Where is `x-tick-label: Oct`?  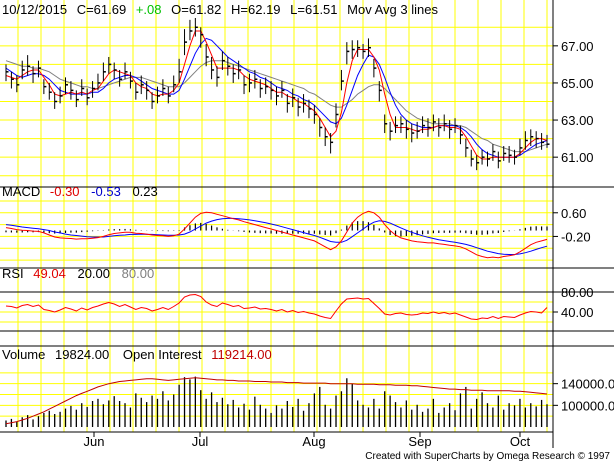
x-tick-label: Oct is located at coordinates (520, 441).